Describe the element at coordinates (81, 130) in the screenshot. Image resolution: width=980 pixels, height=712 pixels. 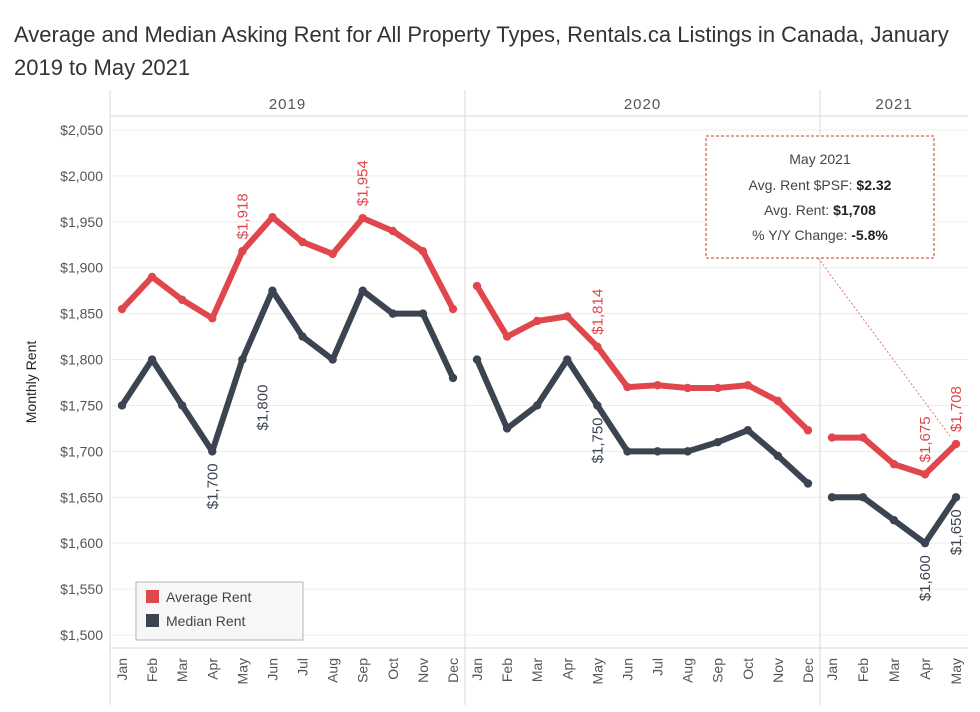
I see `y-tick-label: $2,050` at that location.